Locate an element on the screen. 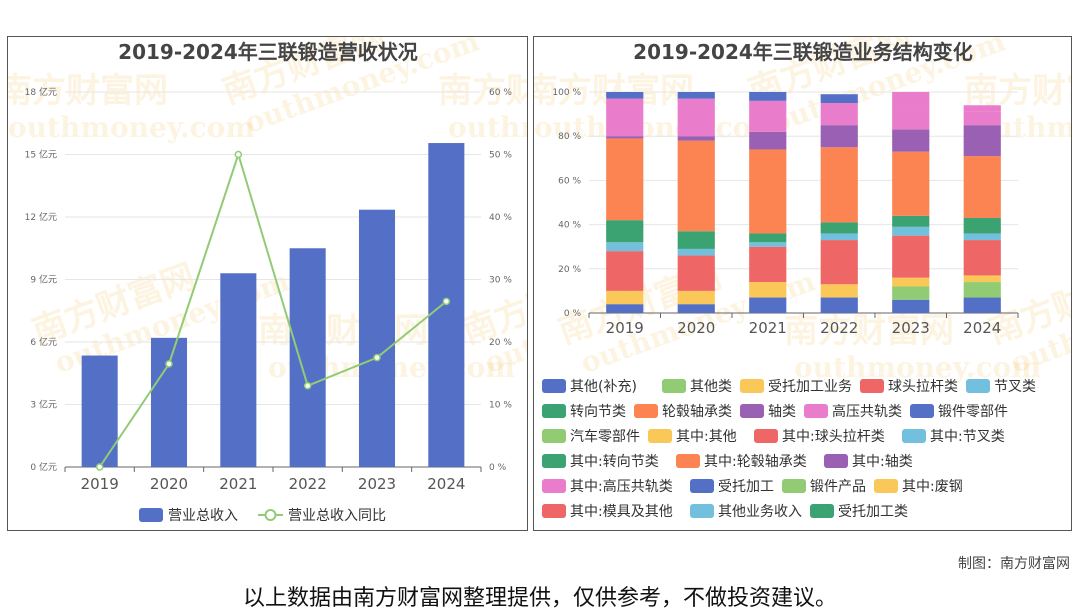 Image resolution: width=1080 pixels, height=614 pixels. point-yoy-2024 is located at coordinates (446, 301).